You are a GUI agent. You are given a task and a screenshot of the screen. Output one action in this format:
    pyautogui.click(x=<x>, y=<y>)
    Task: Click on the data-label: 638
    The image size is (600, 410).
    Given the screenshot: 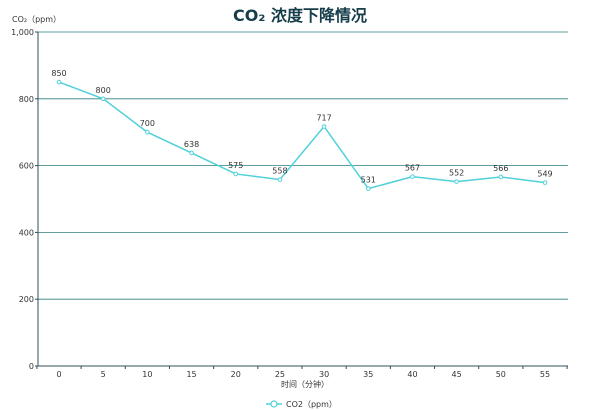 What is the action you would take?
    pyautogui.click(x=191, y=144)
    